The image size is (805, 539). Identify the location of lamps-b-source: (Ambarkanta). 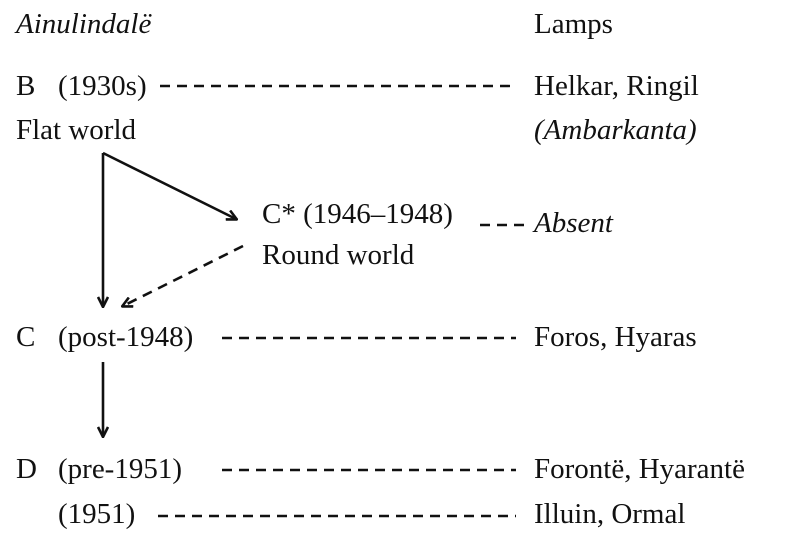
(615, 130).